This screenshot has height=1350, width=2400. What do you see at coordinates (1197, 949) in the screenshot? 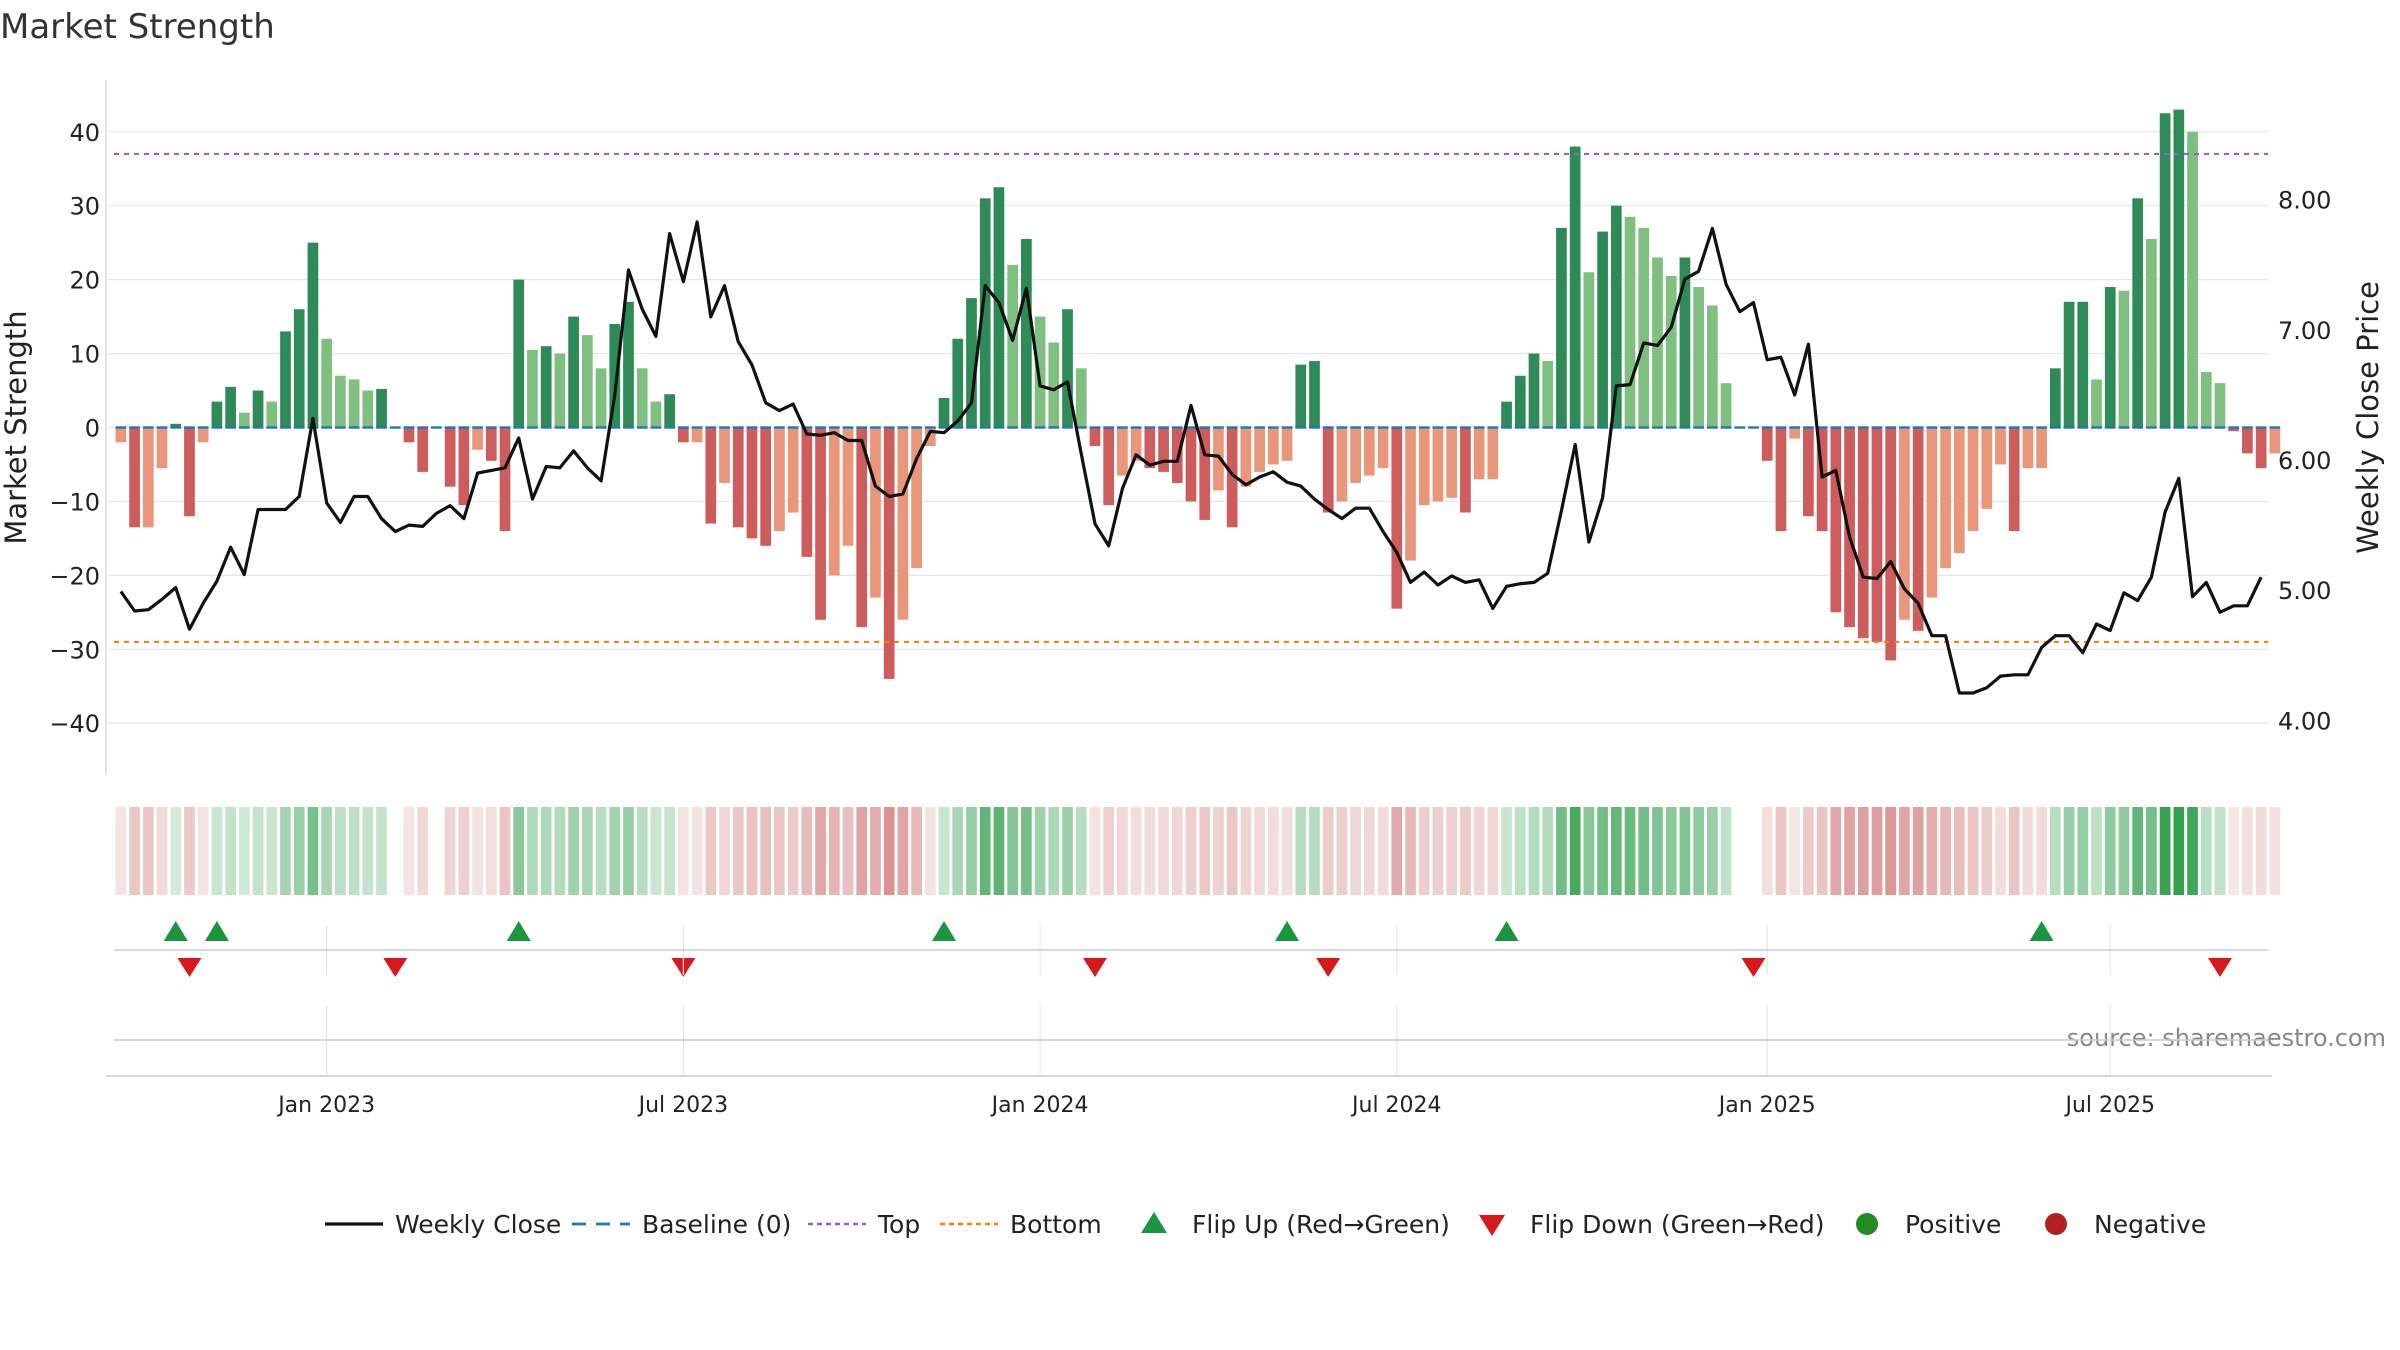
I see `flip-markers` at bounding box center [1197, 949].